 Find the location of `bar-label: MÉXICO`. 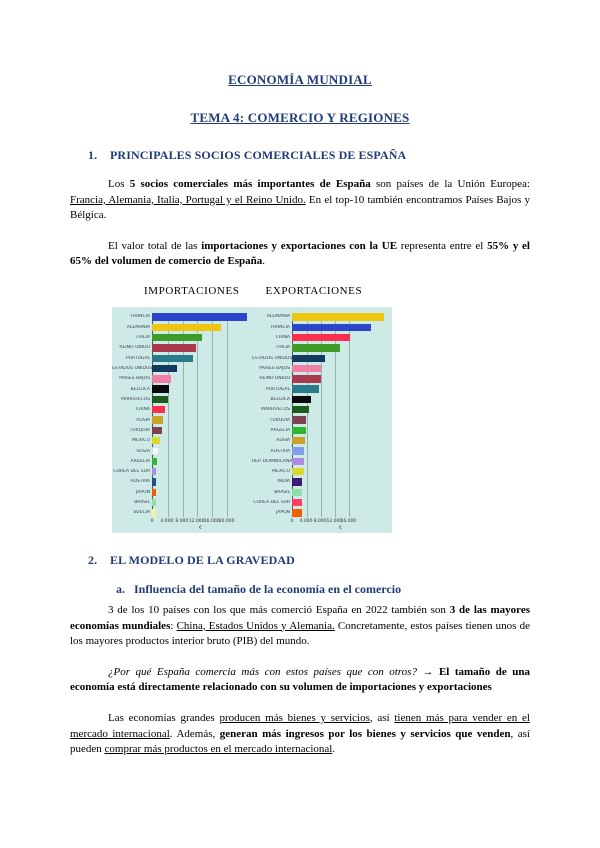

bar-label: MÉXICO is located at coordinates (141, 441).